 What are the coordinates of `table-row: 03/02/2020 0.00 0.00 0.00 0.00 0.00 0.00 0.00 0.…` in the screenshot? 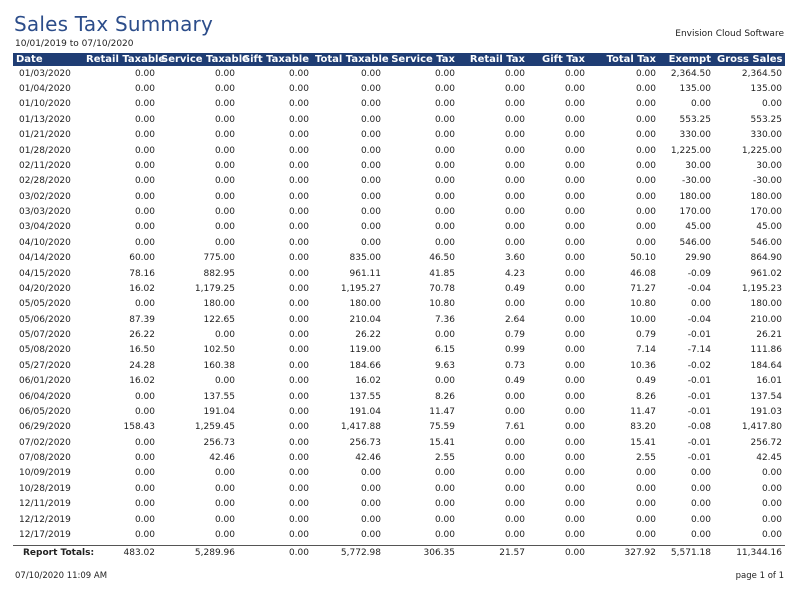 It's located at (399, 196).